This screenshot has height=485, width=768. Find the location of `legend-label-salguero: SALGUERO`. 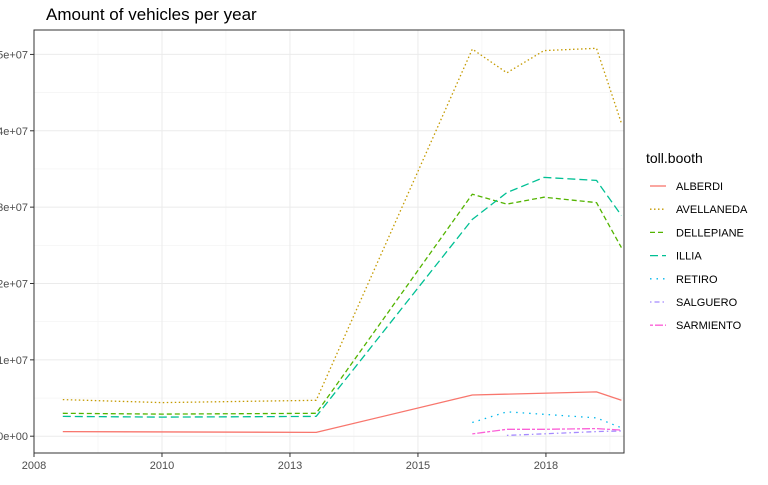

legend-label-salguero: SALGUERO is located at coordinates (707, 303).